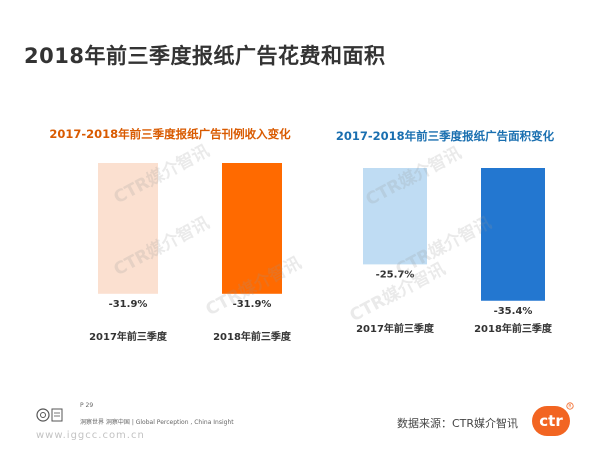 This screenshot has height=450, width=600. Describe the element at coordinates (445, 136) in the screenshot. I see `chart-area-title: 2017-2018年前三季度报纸广告面积变化` at that location.